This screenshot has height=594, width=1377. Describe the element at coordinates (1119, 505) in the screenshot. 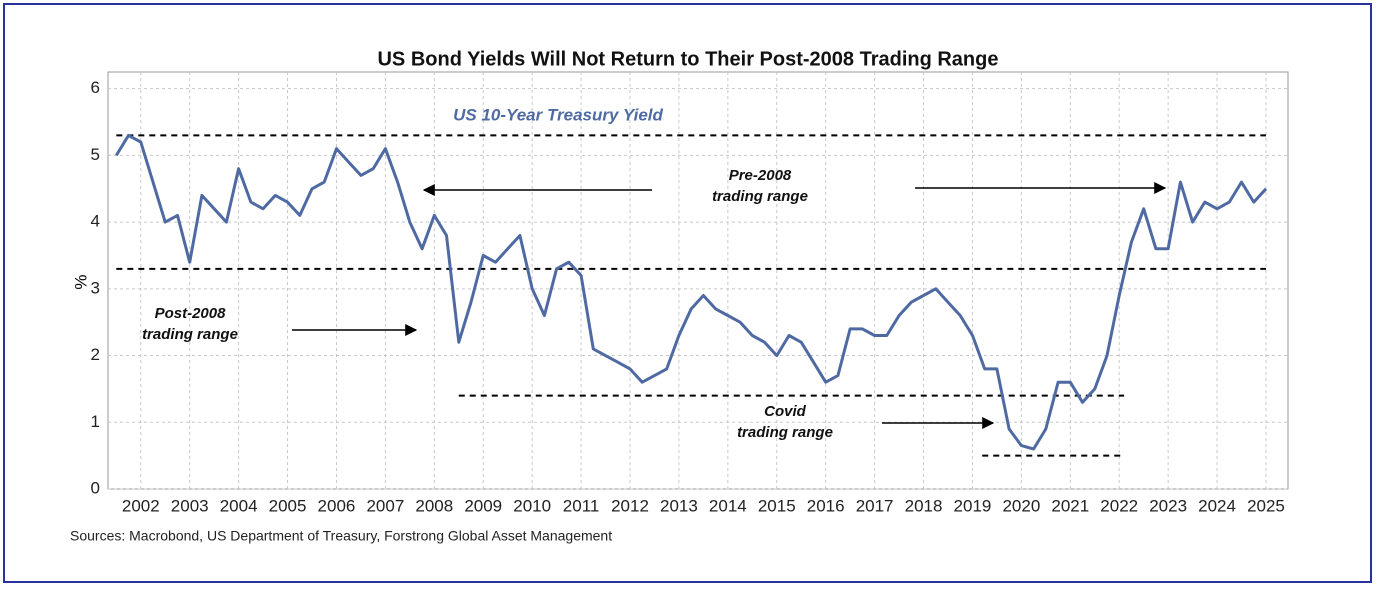

I see `x-tick-label: 2022` at that location.